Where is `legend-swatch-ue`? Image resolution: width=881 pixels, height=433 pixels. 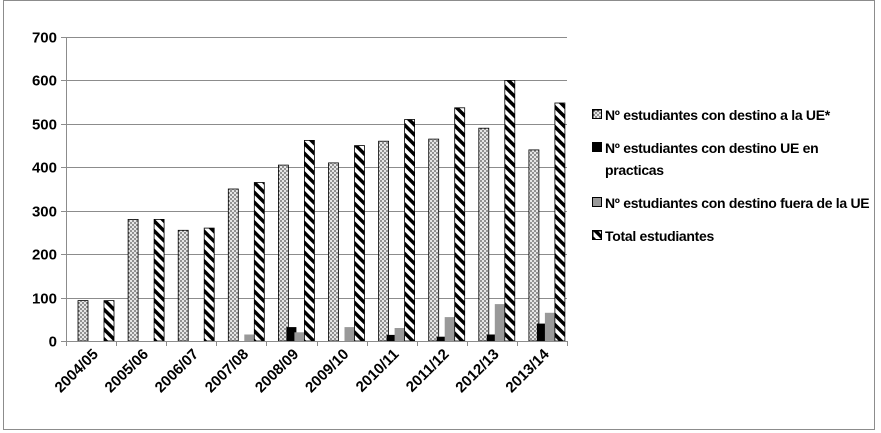
legend-swatch-ue is located at coordinates (597, 114).